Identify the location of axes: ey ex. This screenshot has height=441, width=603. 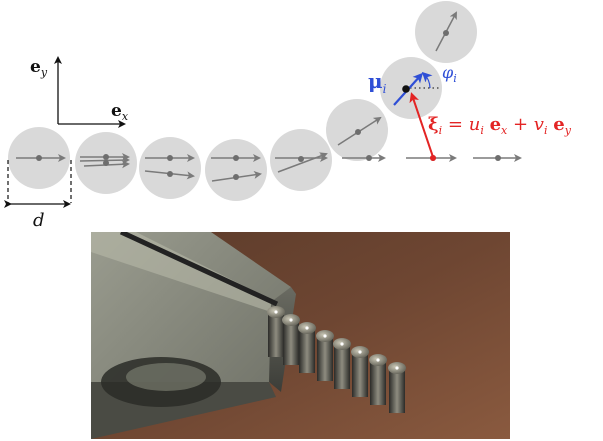
(79, 92).